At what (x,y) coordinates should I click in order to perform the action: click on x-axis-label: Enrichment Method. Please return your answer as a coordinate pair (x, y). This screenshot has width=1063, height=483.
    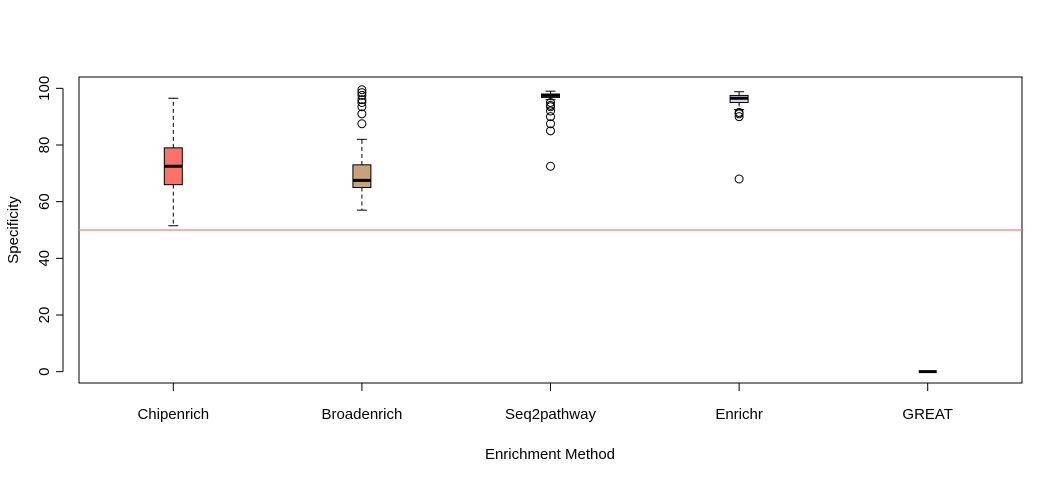
    Looking at the image, I should click on (550, 454).